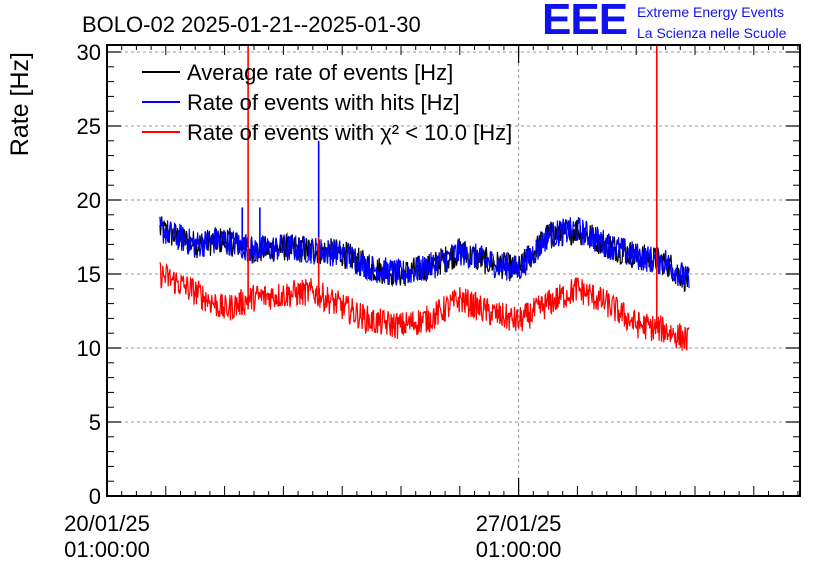  Describe the element at coordinates (89, 126) in the screenshot. I see `y-tick-label: 25` at that location.